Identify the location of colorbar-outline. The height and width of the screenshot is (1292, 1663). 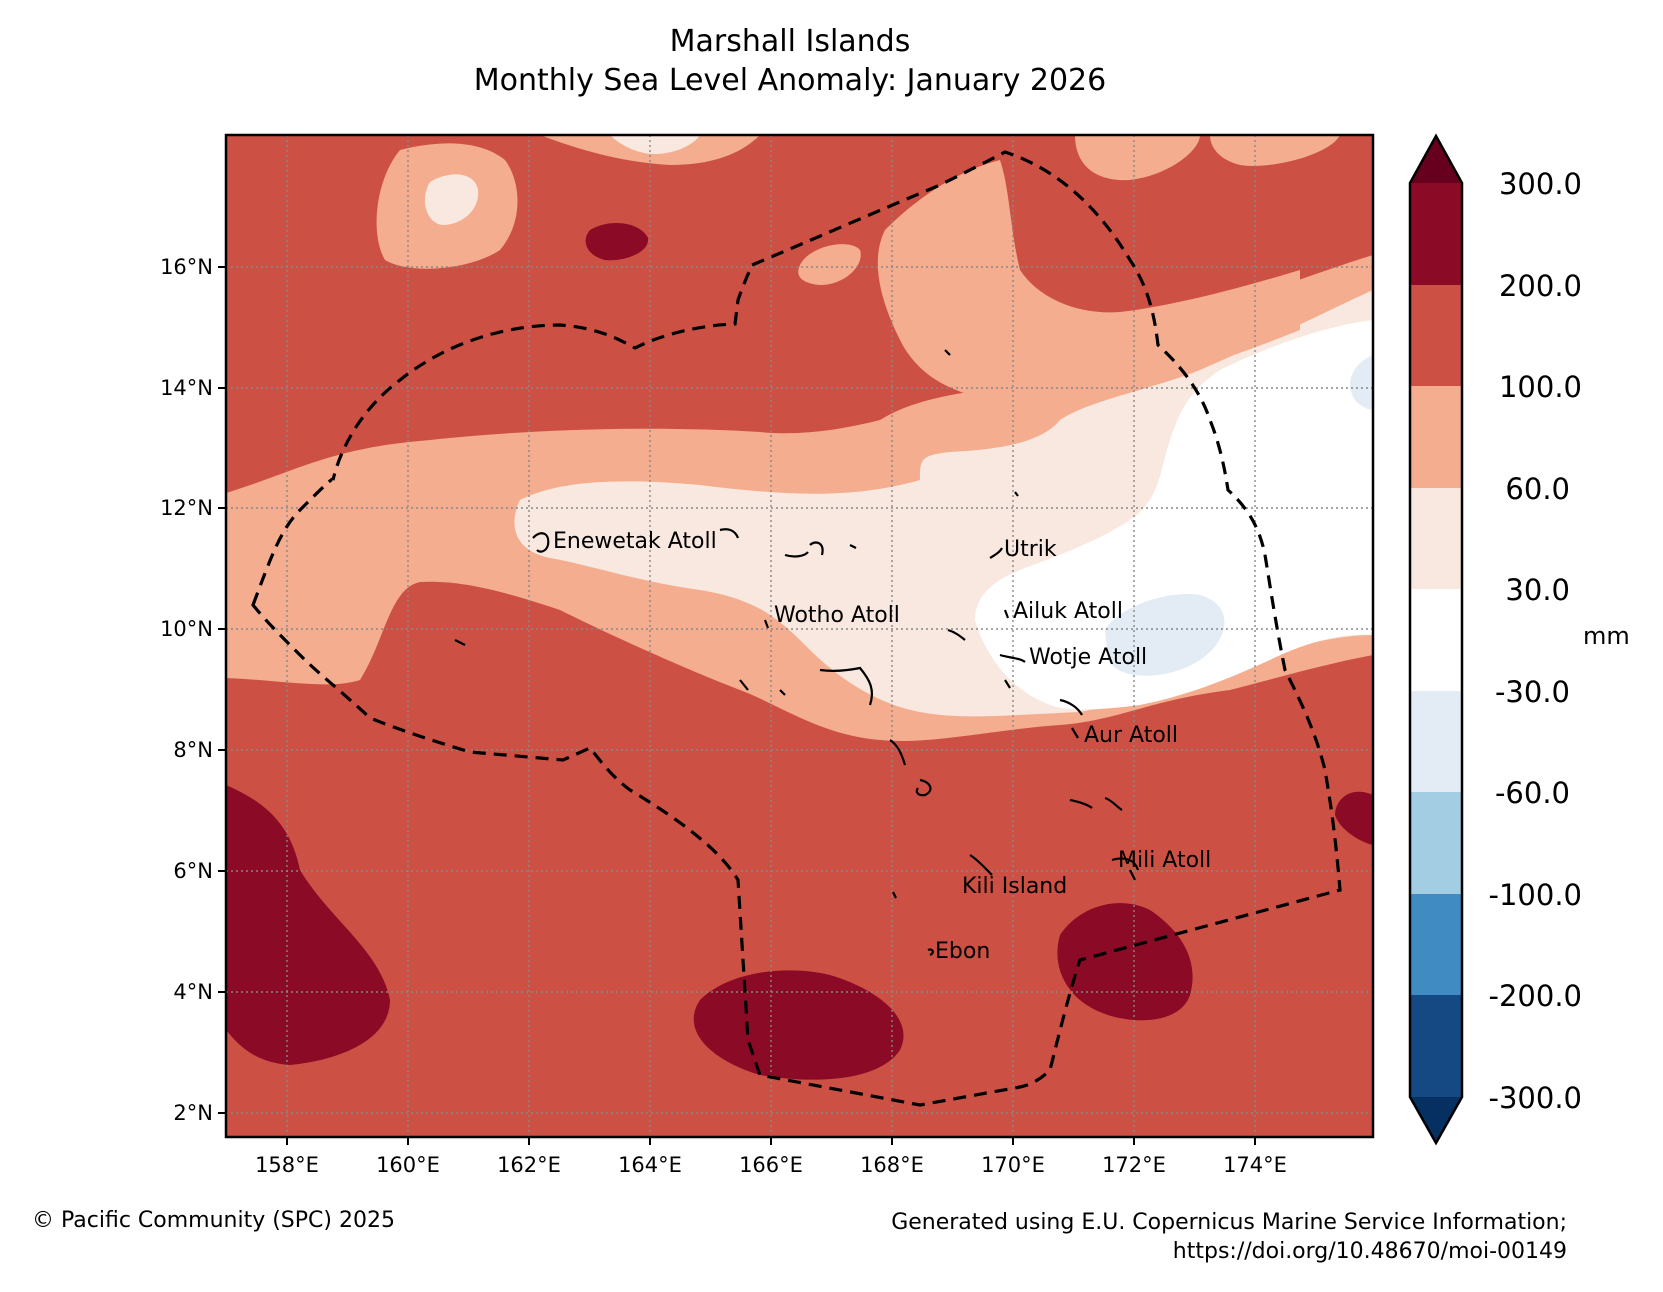
(1436, 639).